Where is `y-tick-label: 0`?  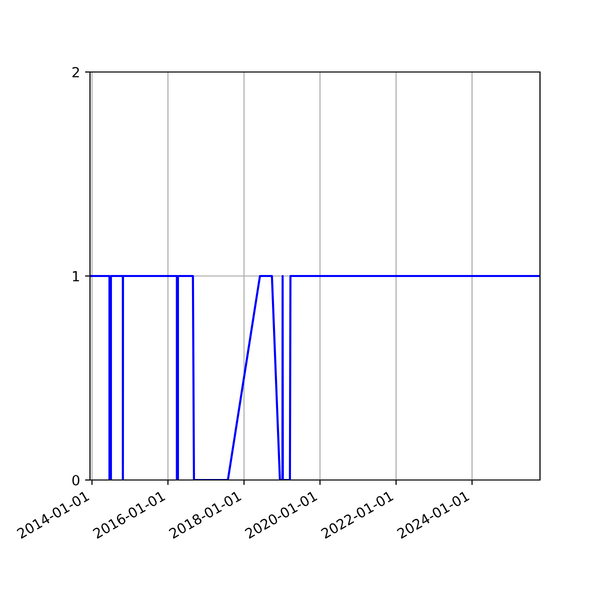
y-tick-label: 0 is located at coordinates (76, 480).